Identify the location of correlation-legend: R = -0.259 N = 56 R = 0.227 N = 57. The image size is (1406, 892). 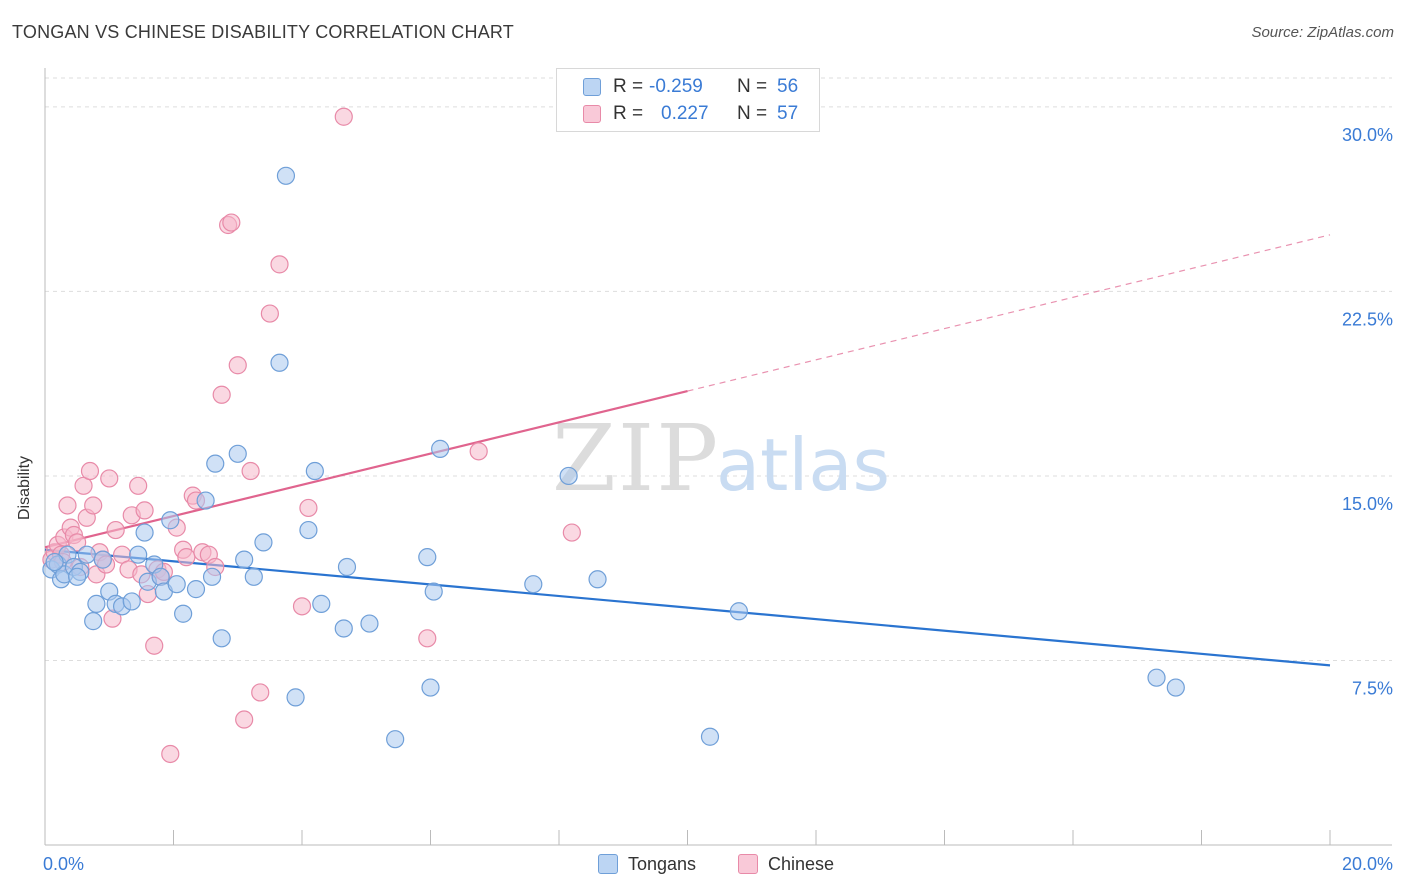
(688, 100).